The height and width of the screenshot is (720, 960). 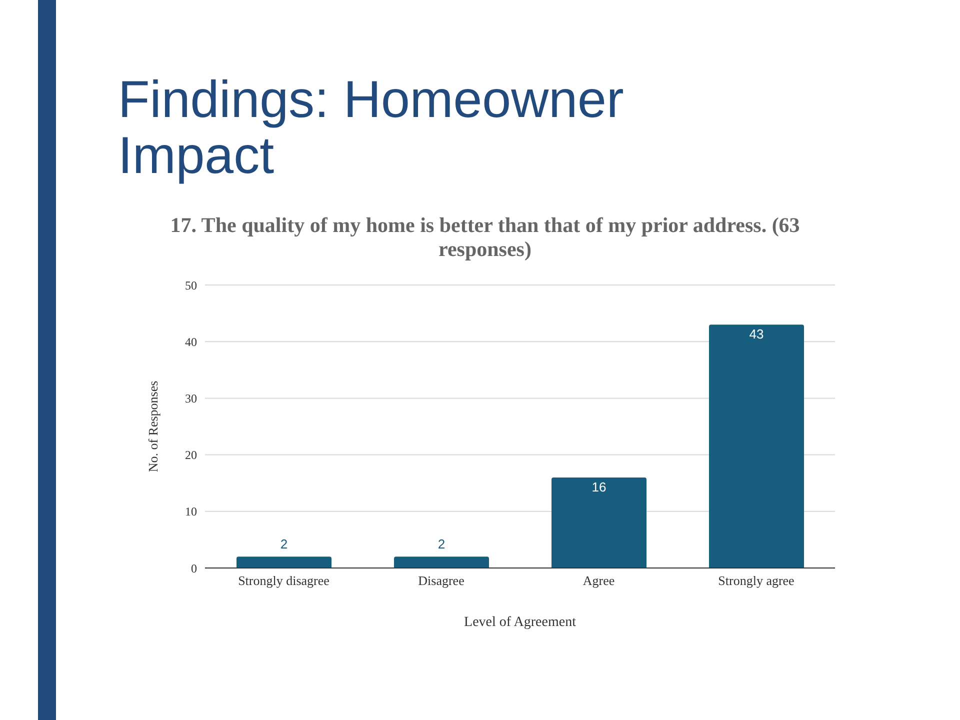 What do you see at coordinates (371, 128) in the screenshot?
I see `chart-title: Findings: Homeowner Impact` at bounding box center [371, 128].